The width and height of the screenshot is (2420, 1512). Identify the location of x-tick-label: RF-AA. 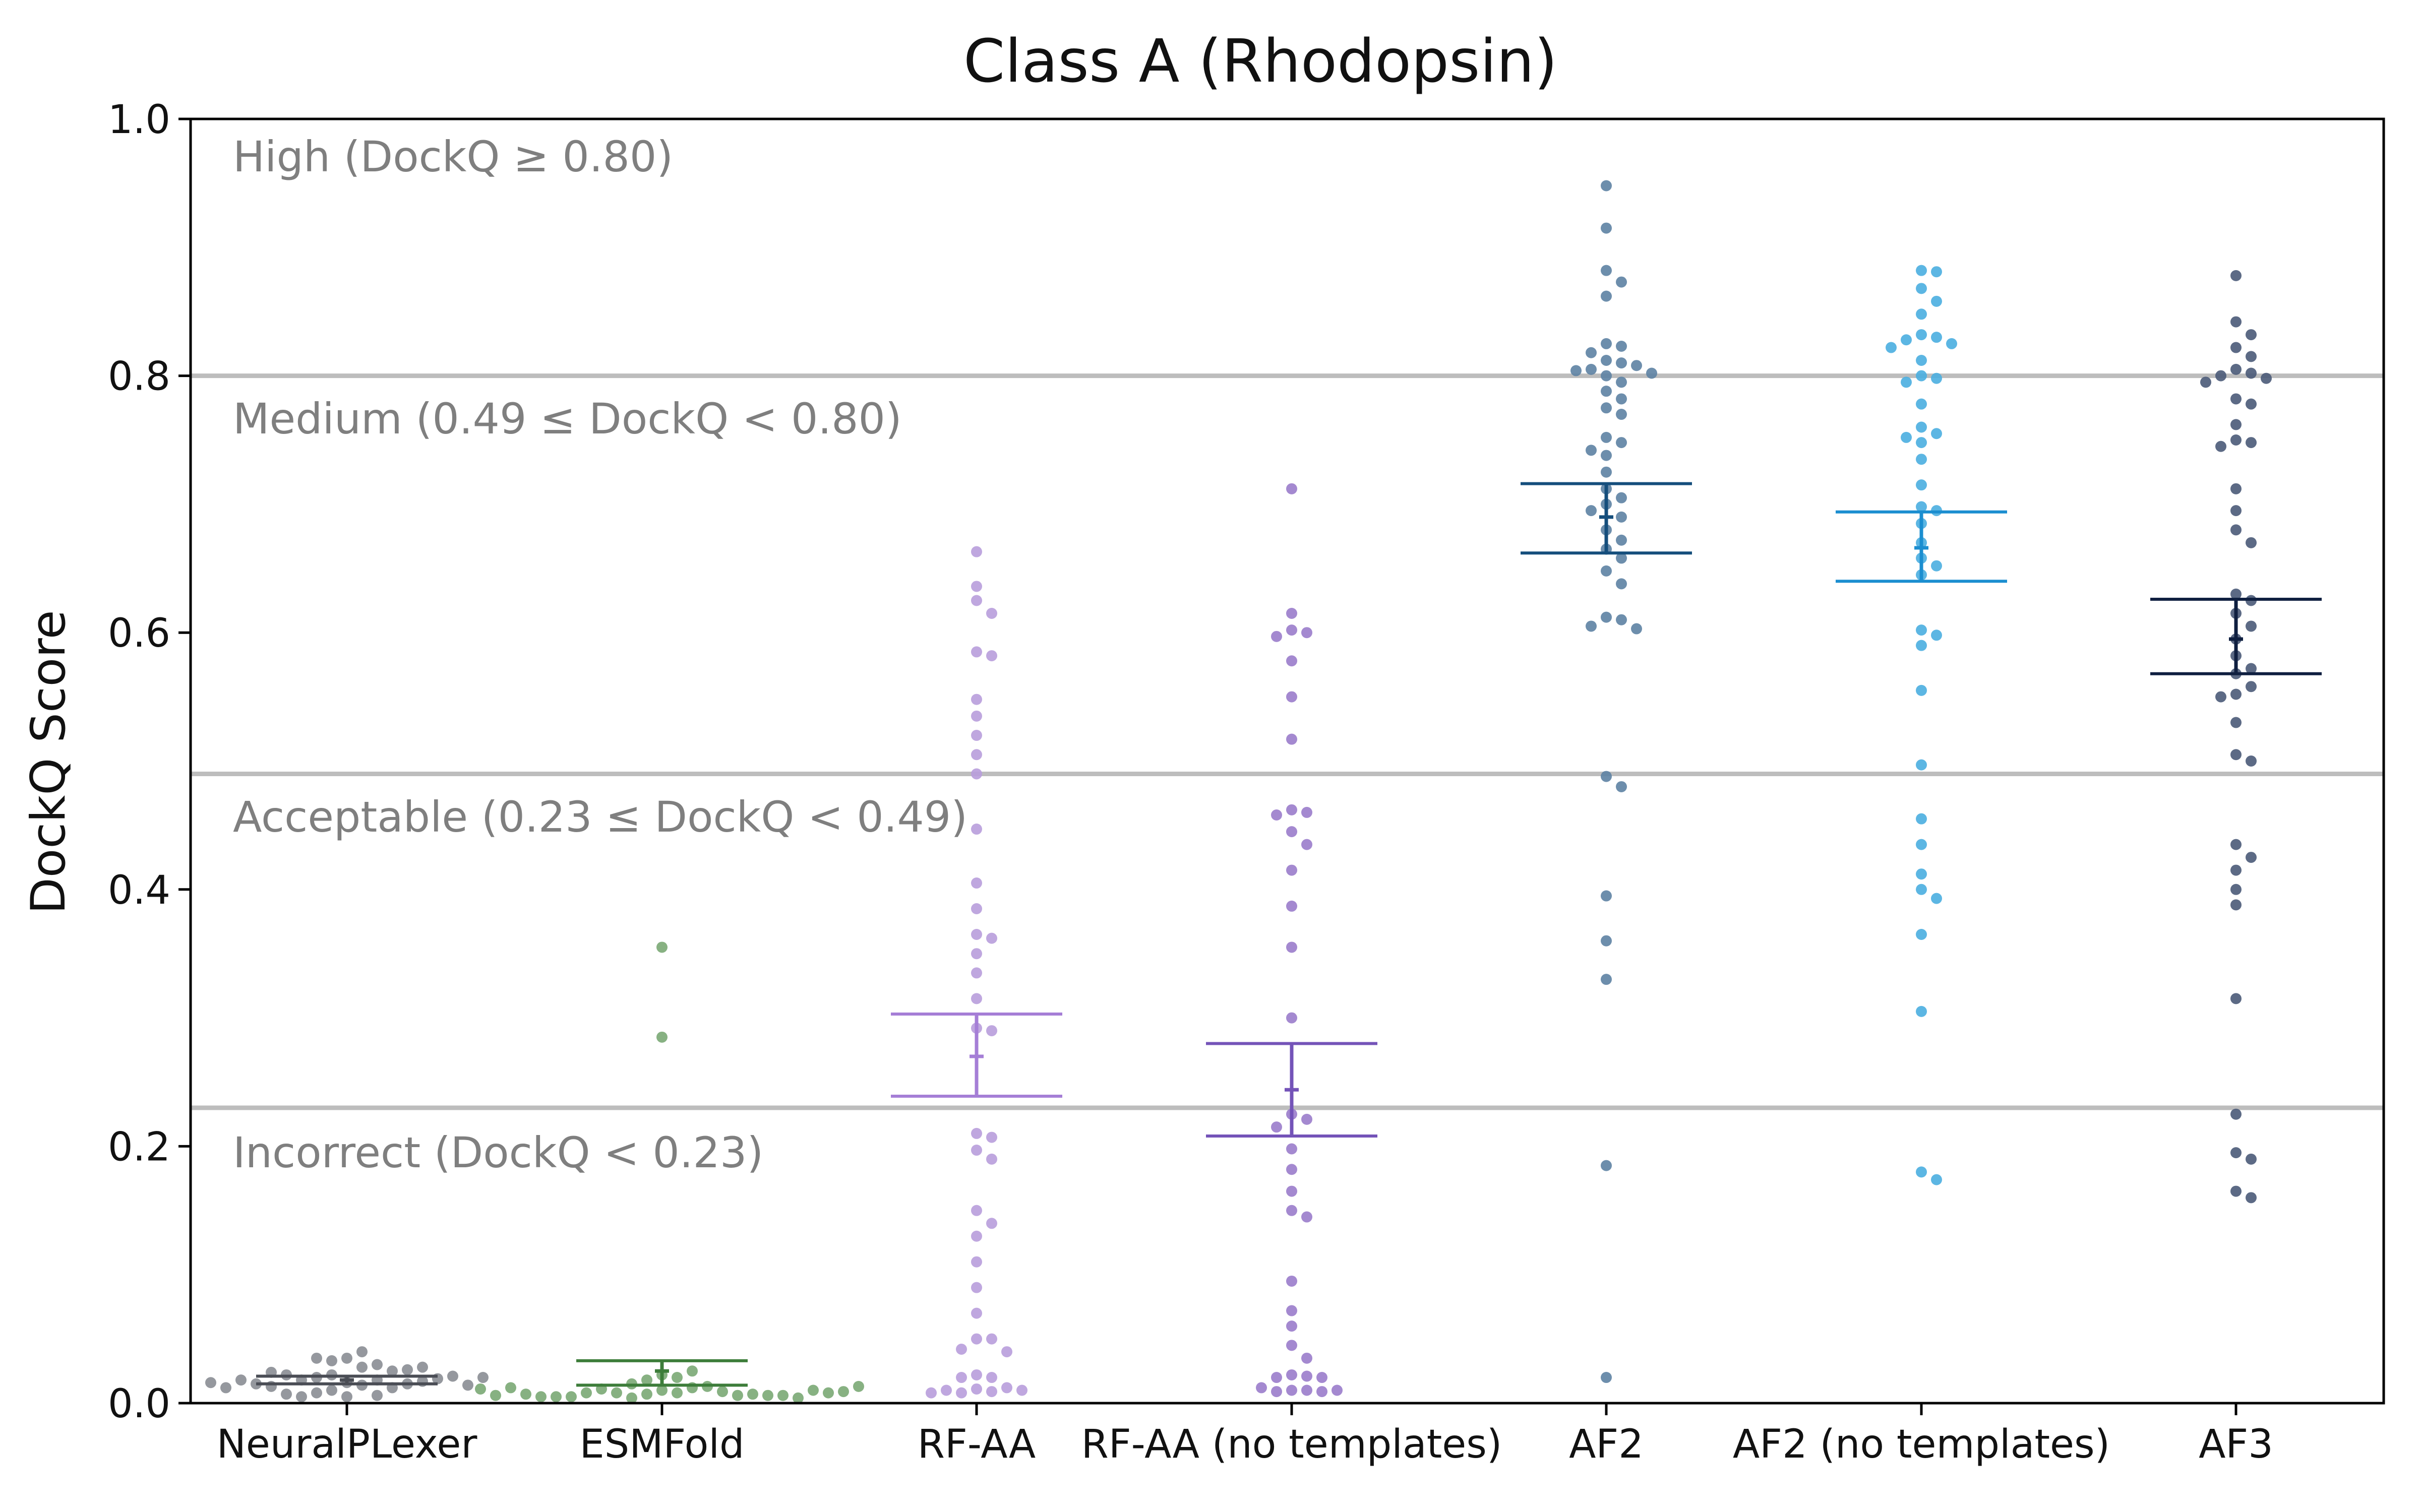
(977, 1444).